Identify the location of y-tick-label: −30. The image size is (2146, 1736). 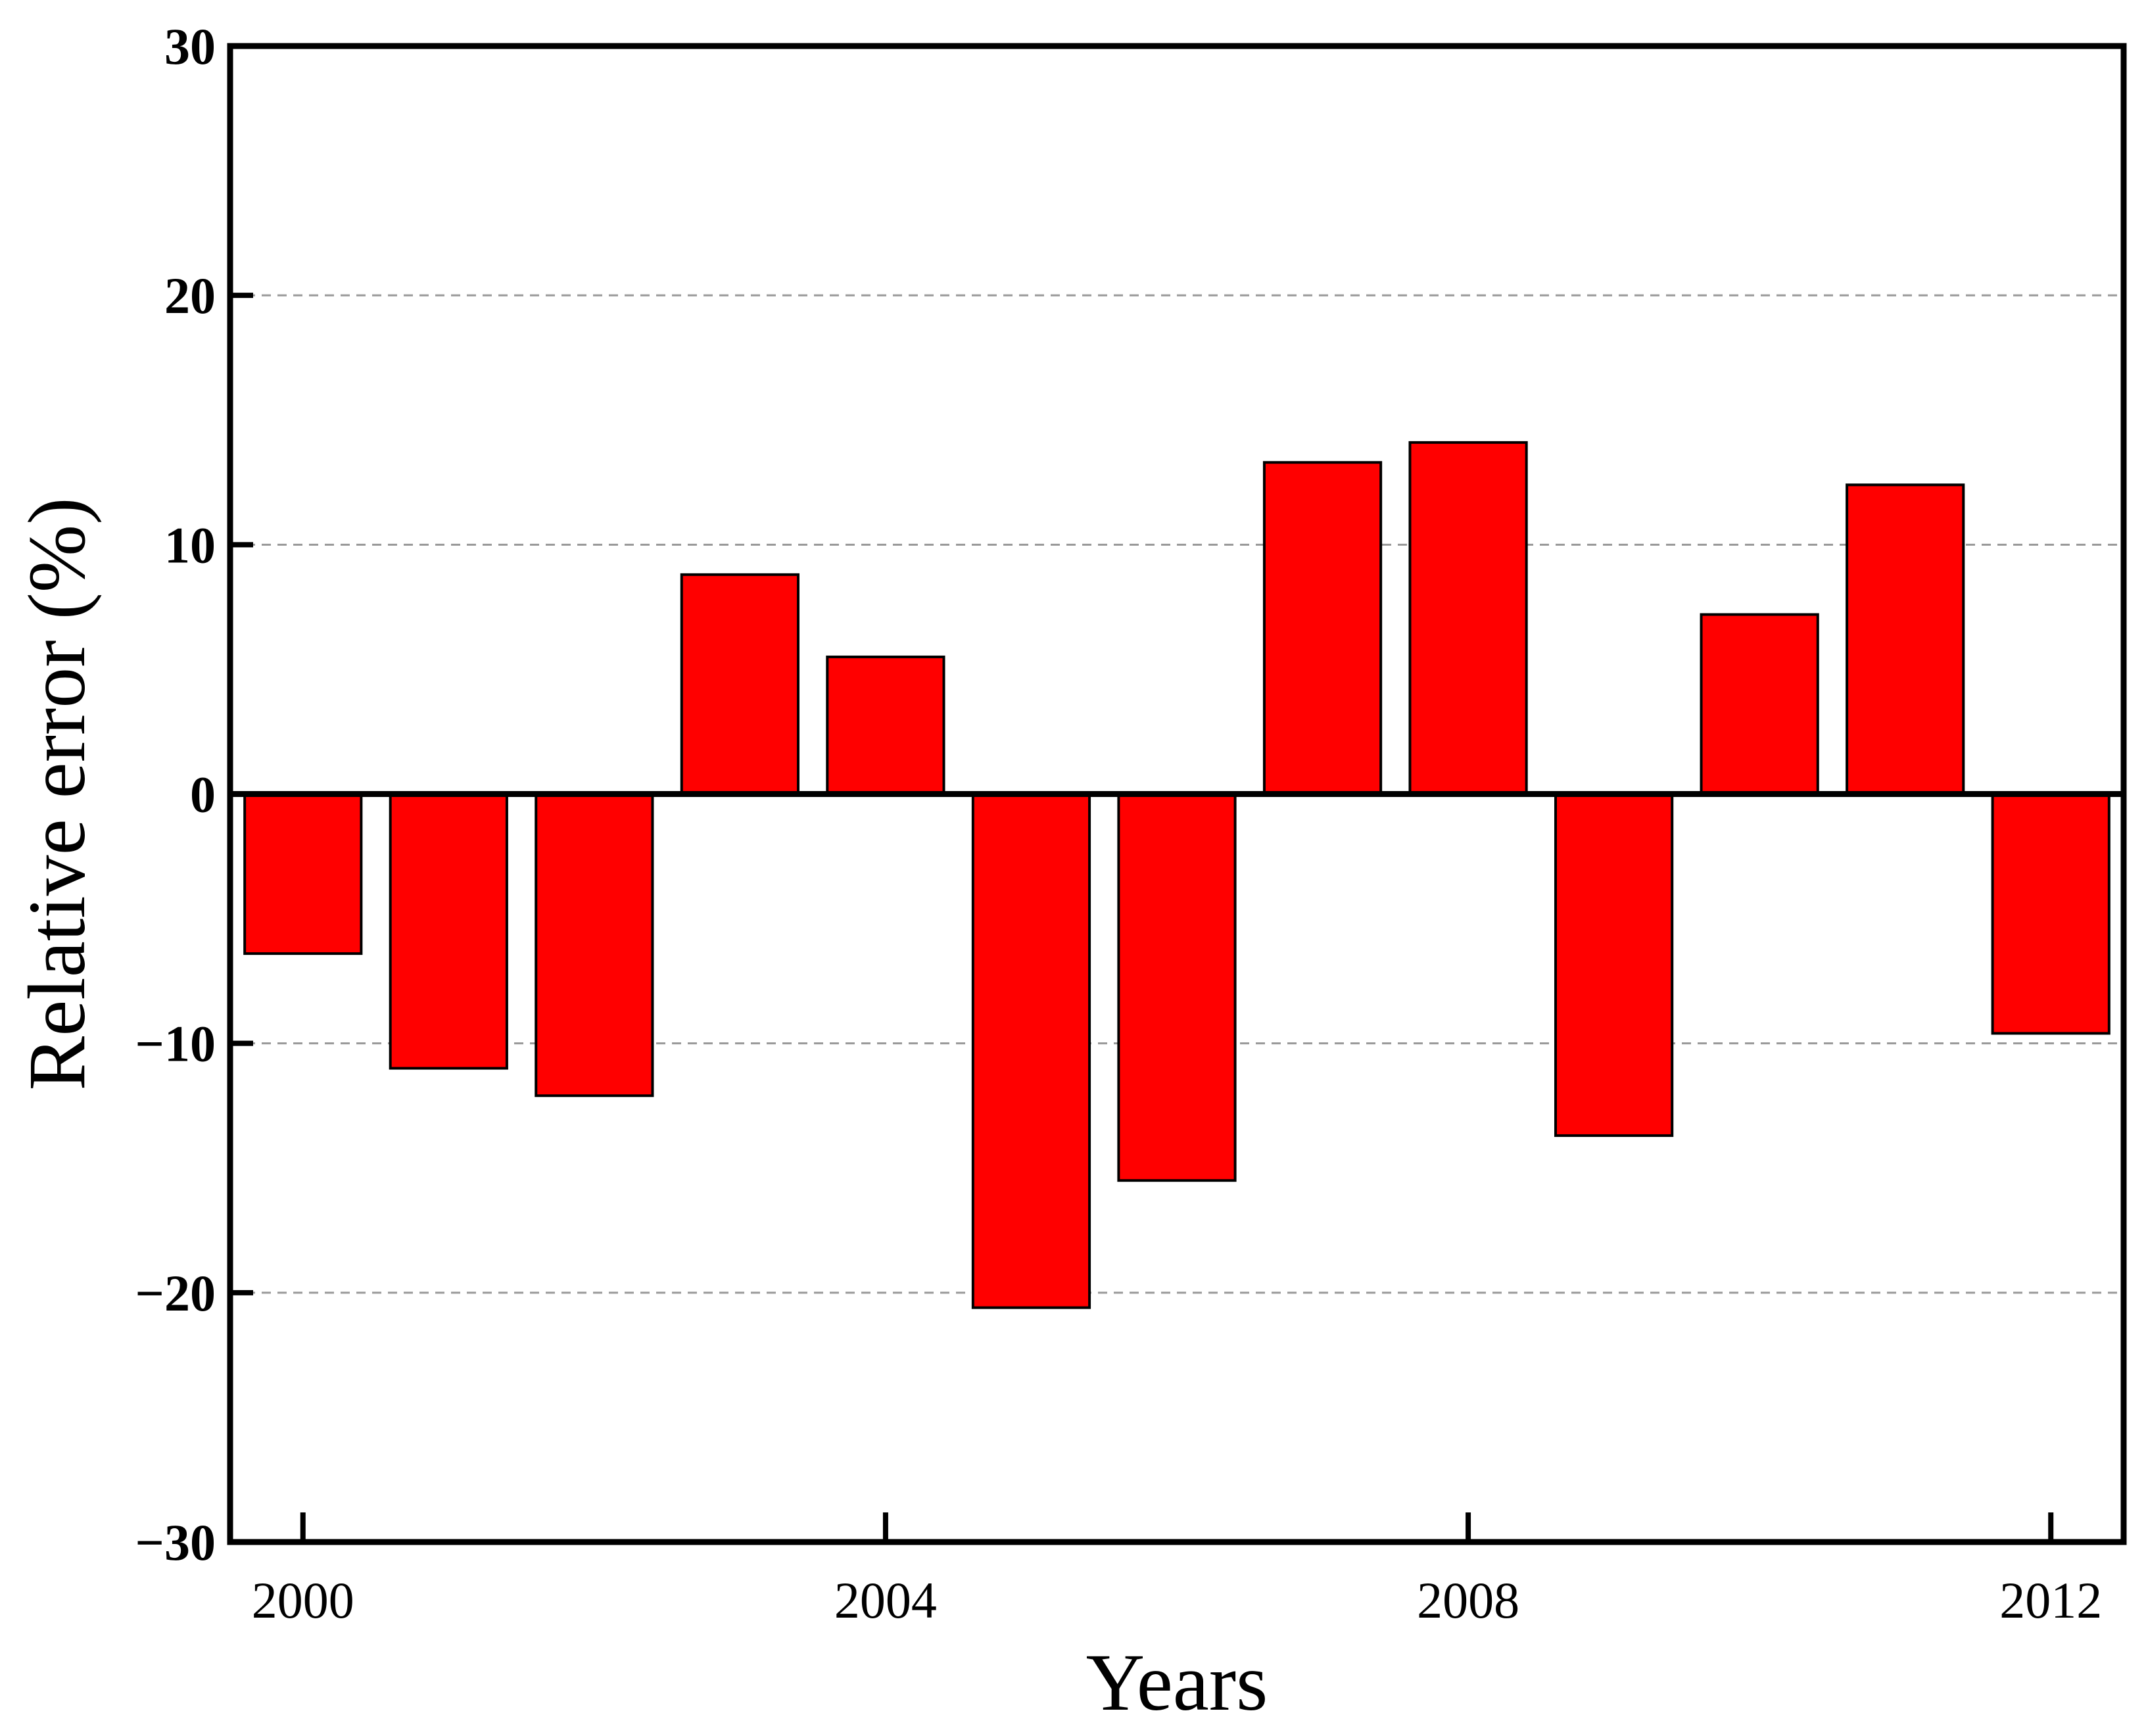
(175, 1542).